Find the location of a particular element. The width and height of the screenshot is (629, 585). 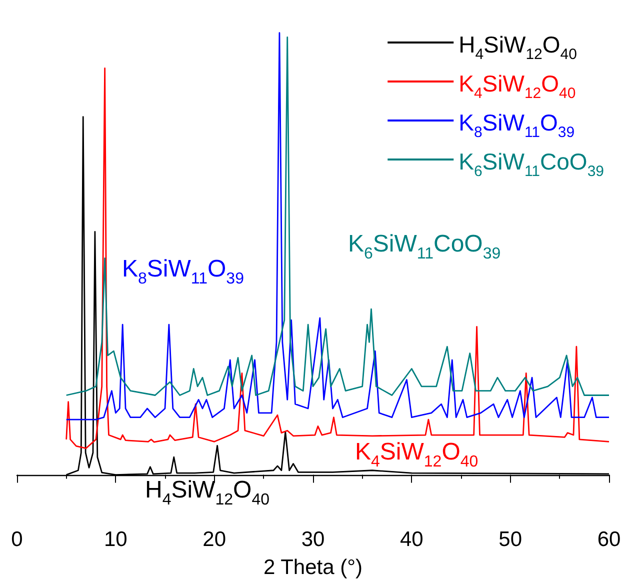

x-tick-label: 40 is located at coordinates (412, 539).